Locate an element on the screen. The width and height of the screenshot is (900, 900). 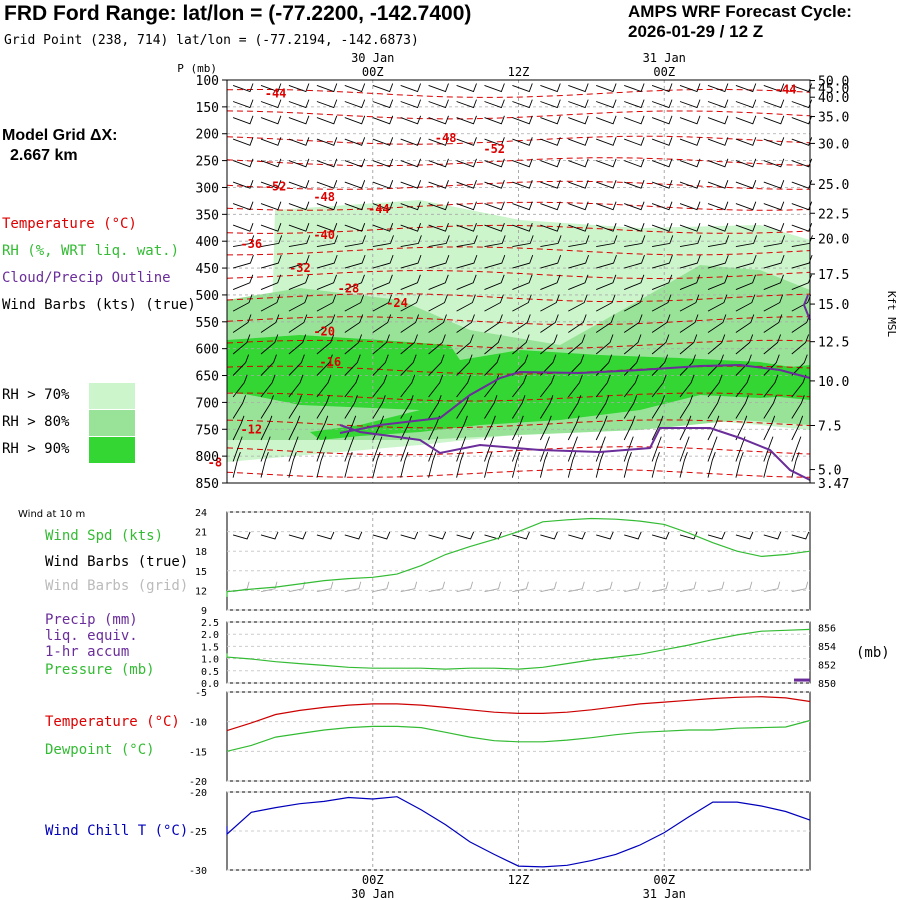
cloud-outline-lower is located at coordinates (575, 452).